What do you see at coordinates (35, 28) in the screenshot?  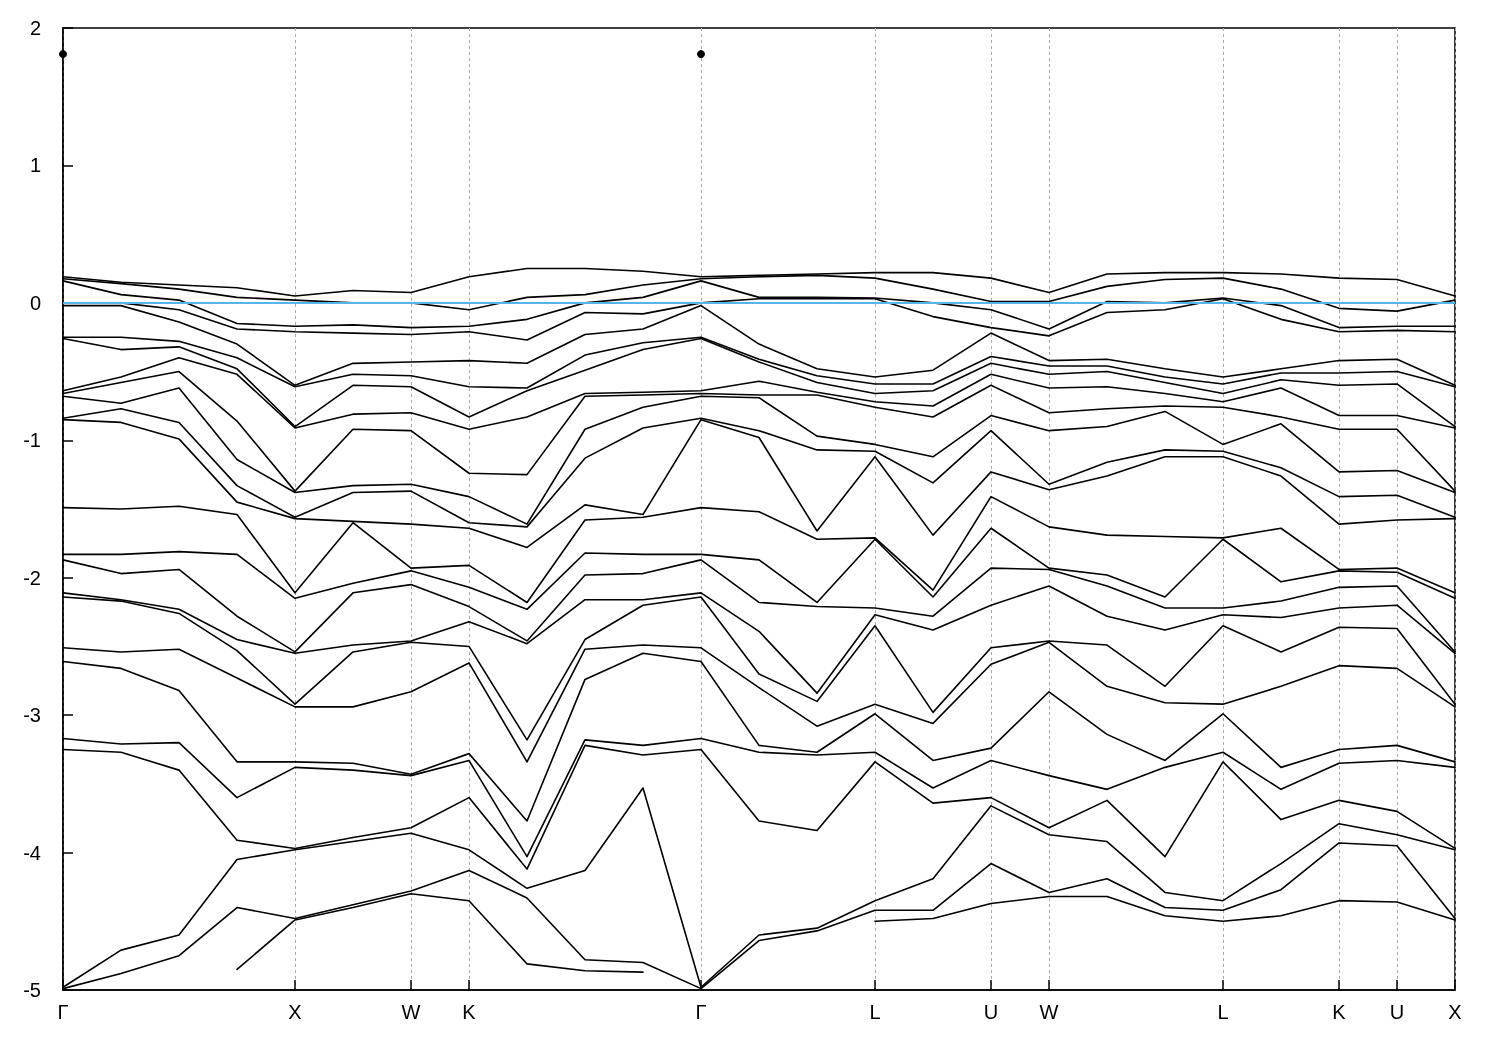 I see `y-tick-label: 2` at bounding box center [35, 28].